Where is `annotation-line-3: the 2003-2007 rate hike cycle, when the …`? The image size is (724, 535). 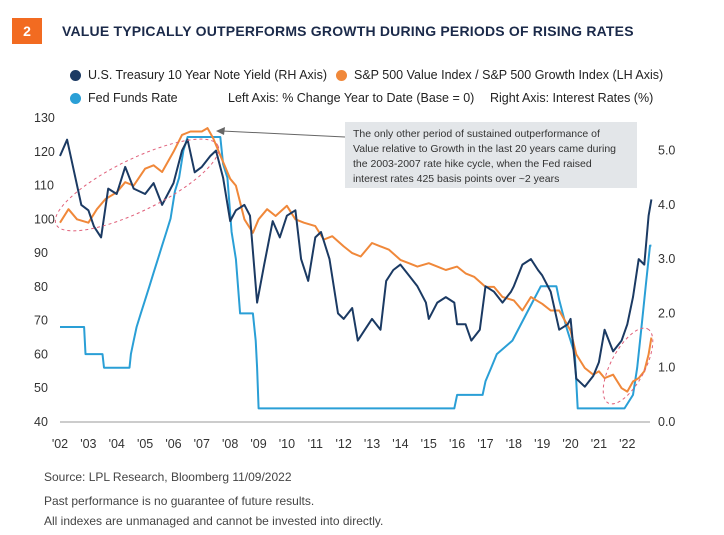
annotation-line-3: the 2003-2007 rate hike cycle, when the … is located at coordinates (472, 164).